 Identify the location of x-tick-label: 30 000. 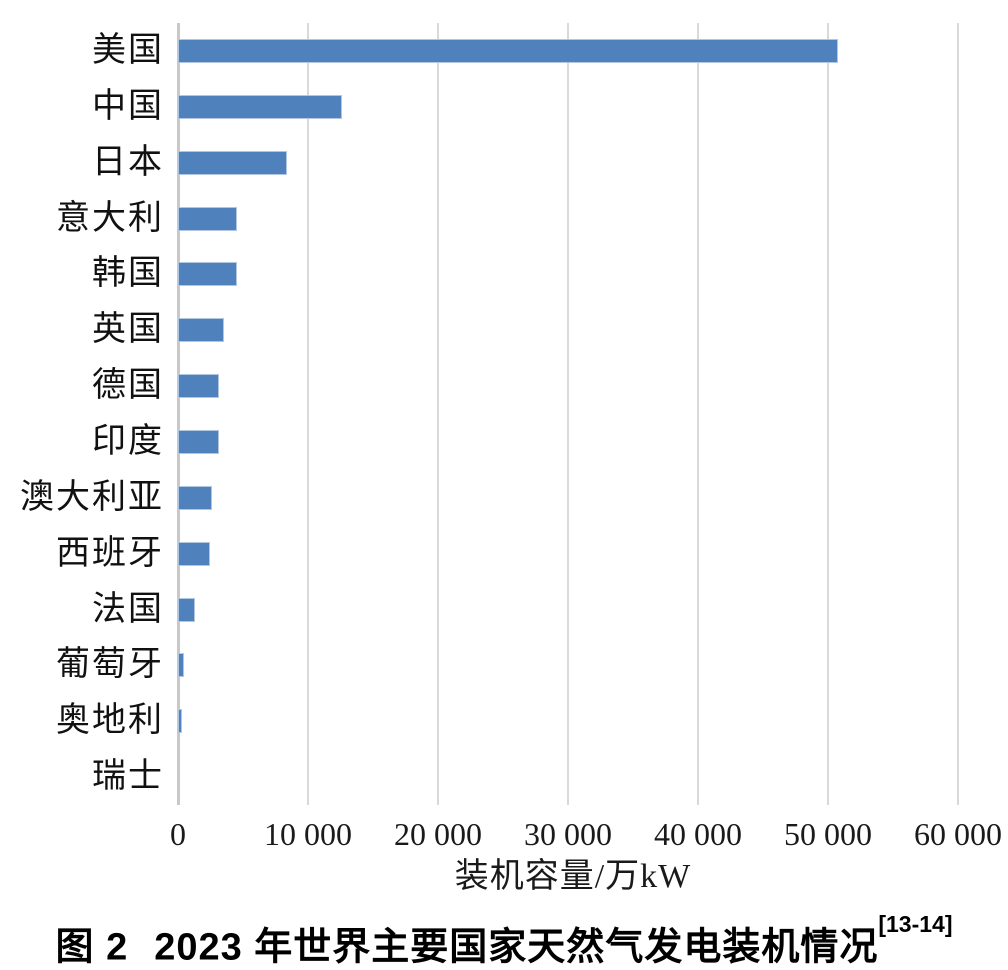
(568, 834).